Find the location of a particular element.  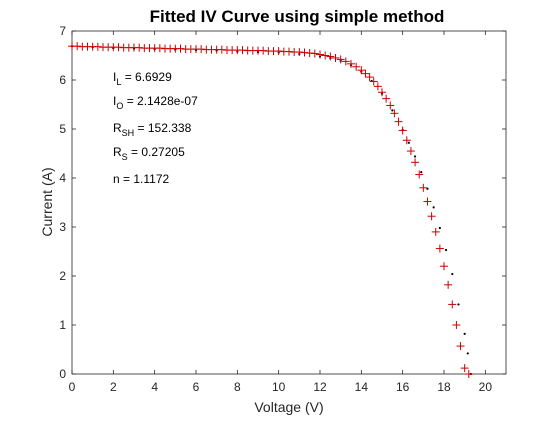

chart-title: Fitted IV Curve using simple method is located at coordinates (297, 16).